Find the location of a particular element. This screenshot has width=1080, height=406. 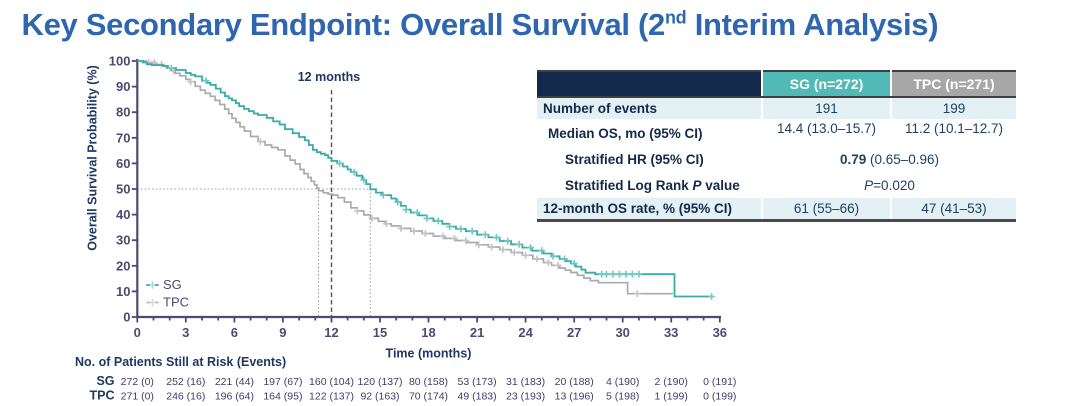

svg-text: 2 (190) is located at coordinates (671, 382).